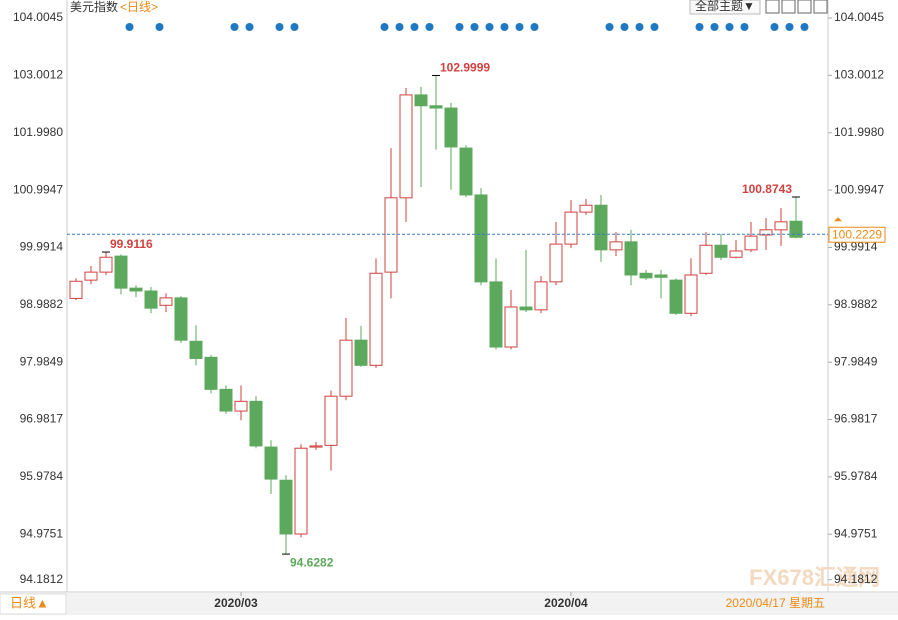  Describe the element at coordinates (42, 476) in the screenshot. I see `y-tick-label: 95.9784` at that location.